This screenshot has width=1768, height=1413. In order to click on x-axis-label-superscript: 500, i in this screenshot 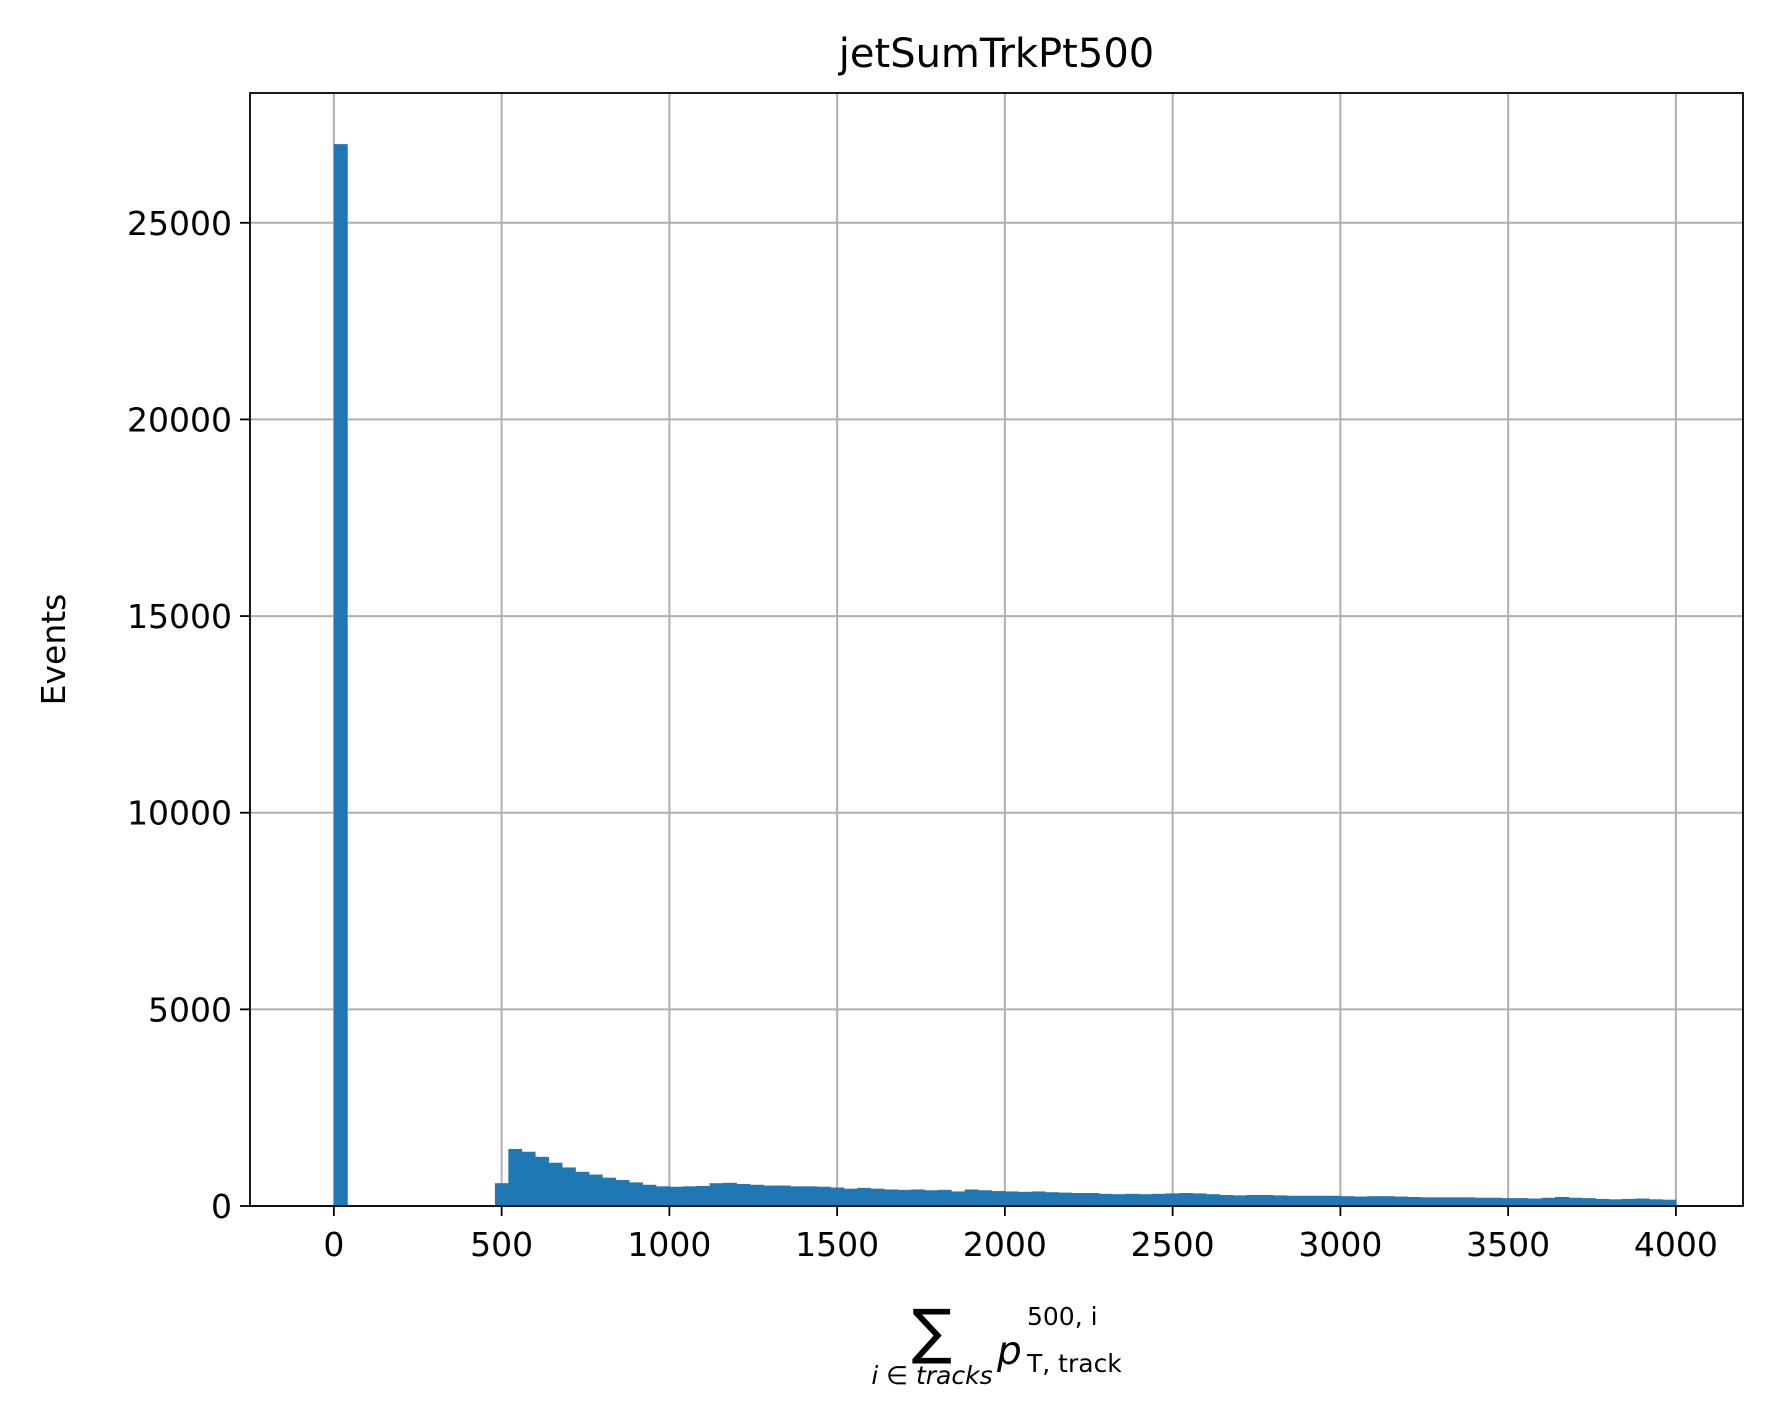, I will do `click(1062, 1316)`.